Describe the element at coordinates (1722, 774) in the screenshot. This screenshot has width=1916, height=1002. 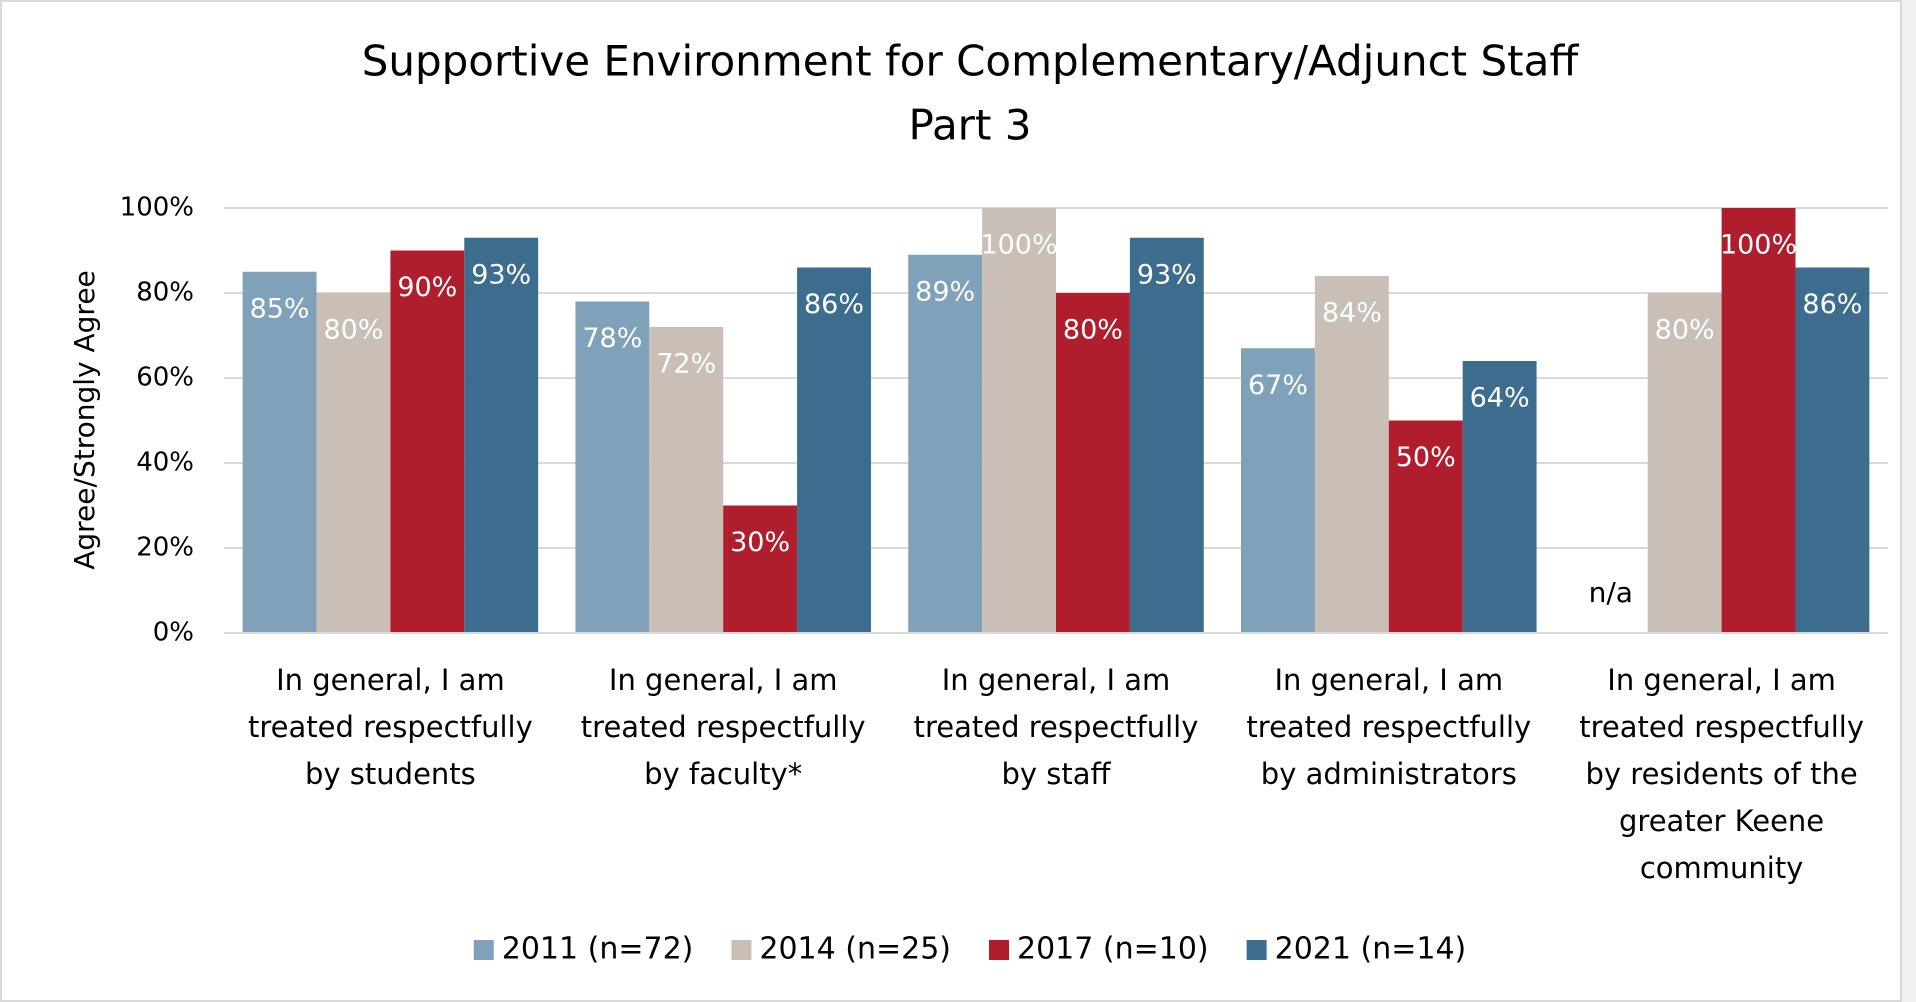
I see `x-tick-label: by residents of the` at that location.